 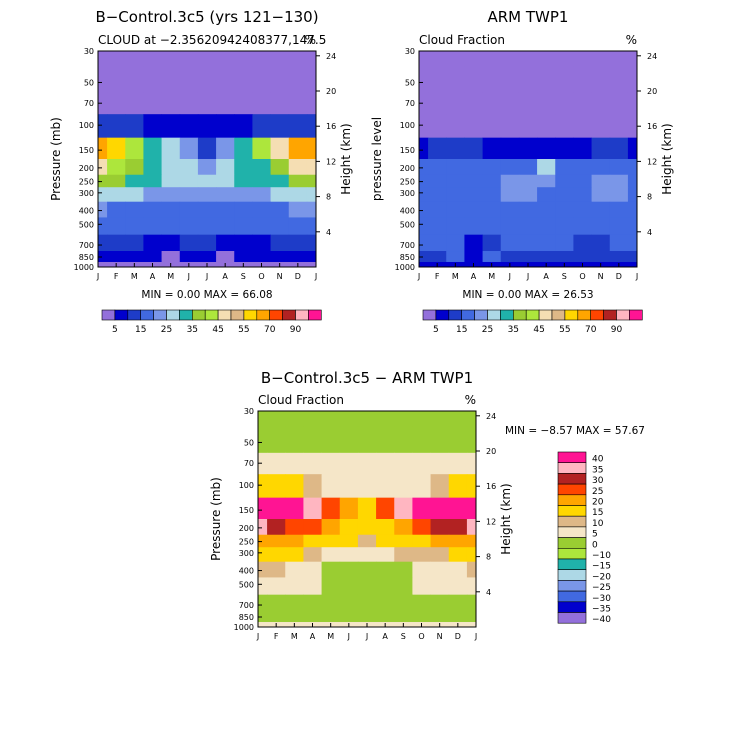 I want to click on y-tick-label: 1000, so click(x=84, y=267).